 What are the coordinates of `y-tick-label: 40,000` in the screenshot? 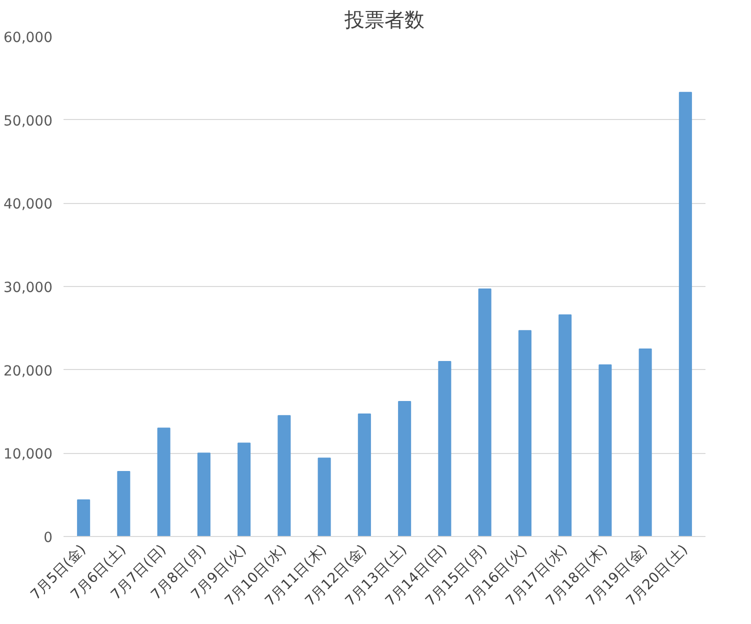 It's located at (28, 204).